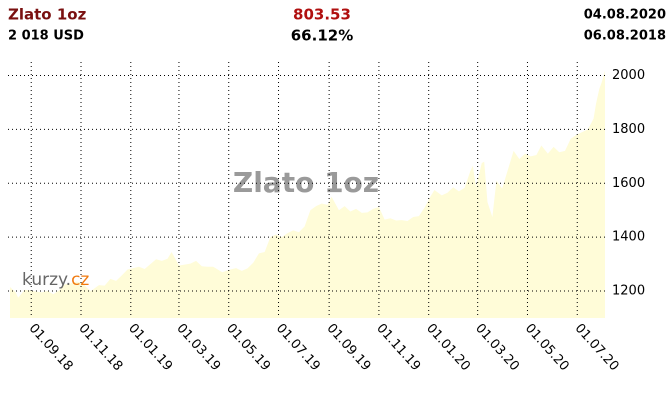 The width and height of the screenshot is (672, 400). I want to click on y-tick-label: 2000, so click(628, 75).